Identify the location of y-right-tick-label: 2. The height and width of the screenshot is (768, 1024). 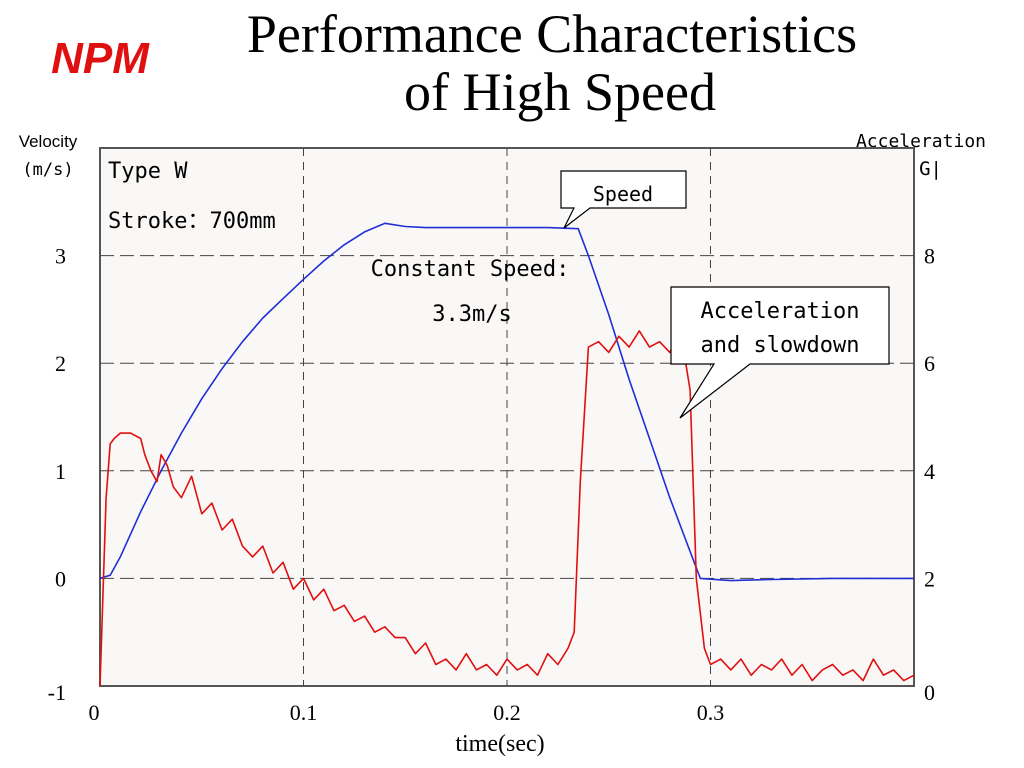
(929, 578).